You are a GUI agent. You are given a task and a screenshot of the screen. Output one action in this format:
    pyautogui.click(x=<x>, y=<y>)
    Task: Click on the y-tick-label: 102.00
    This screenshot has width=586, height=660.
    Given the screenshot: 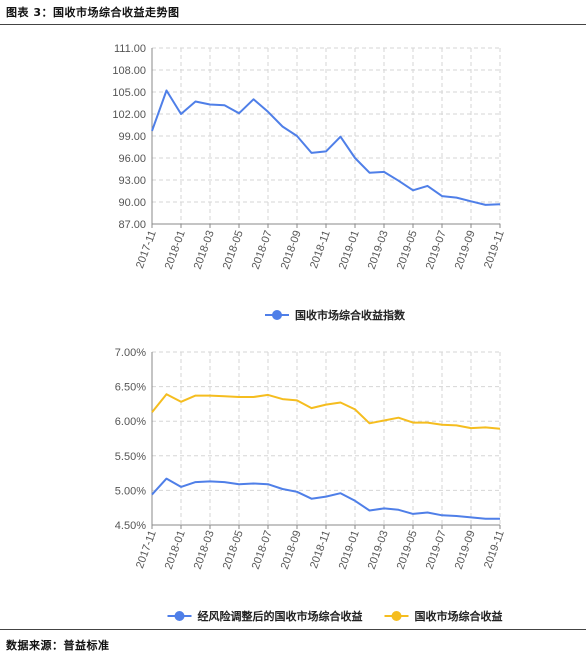 What is the action you would take?
    pyautogui.click(x=129, y=115)
    